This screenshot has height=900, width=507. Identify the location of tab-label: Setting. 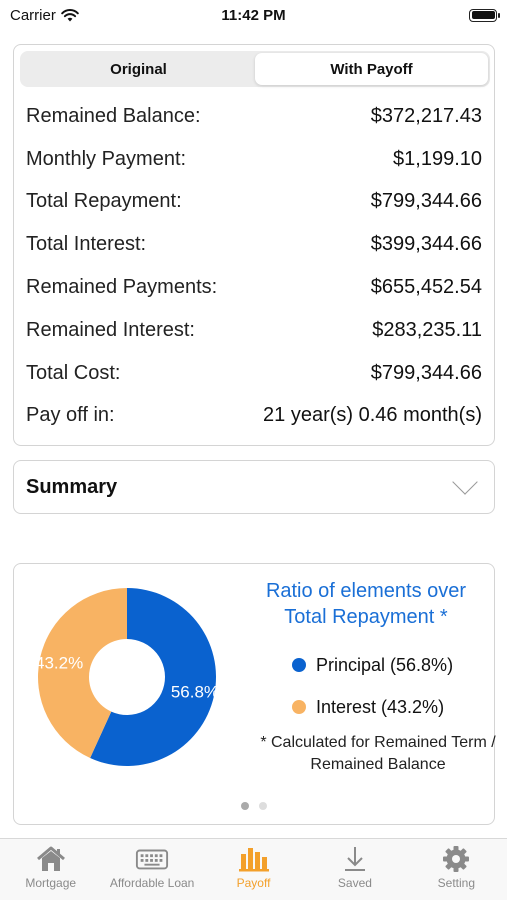
(456, 883).